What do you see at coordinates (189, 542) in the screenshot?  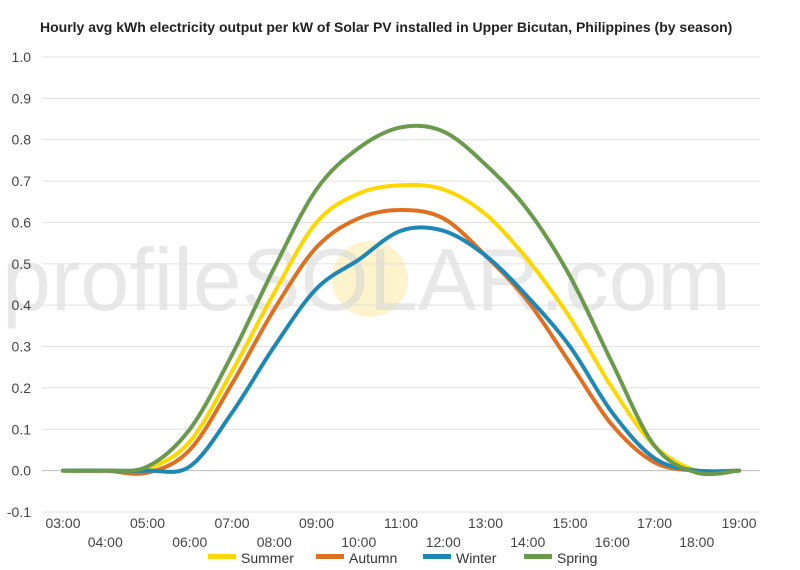 I see `x-tick-label: 06:00` at bounding box center [189, 542].